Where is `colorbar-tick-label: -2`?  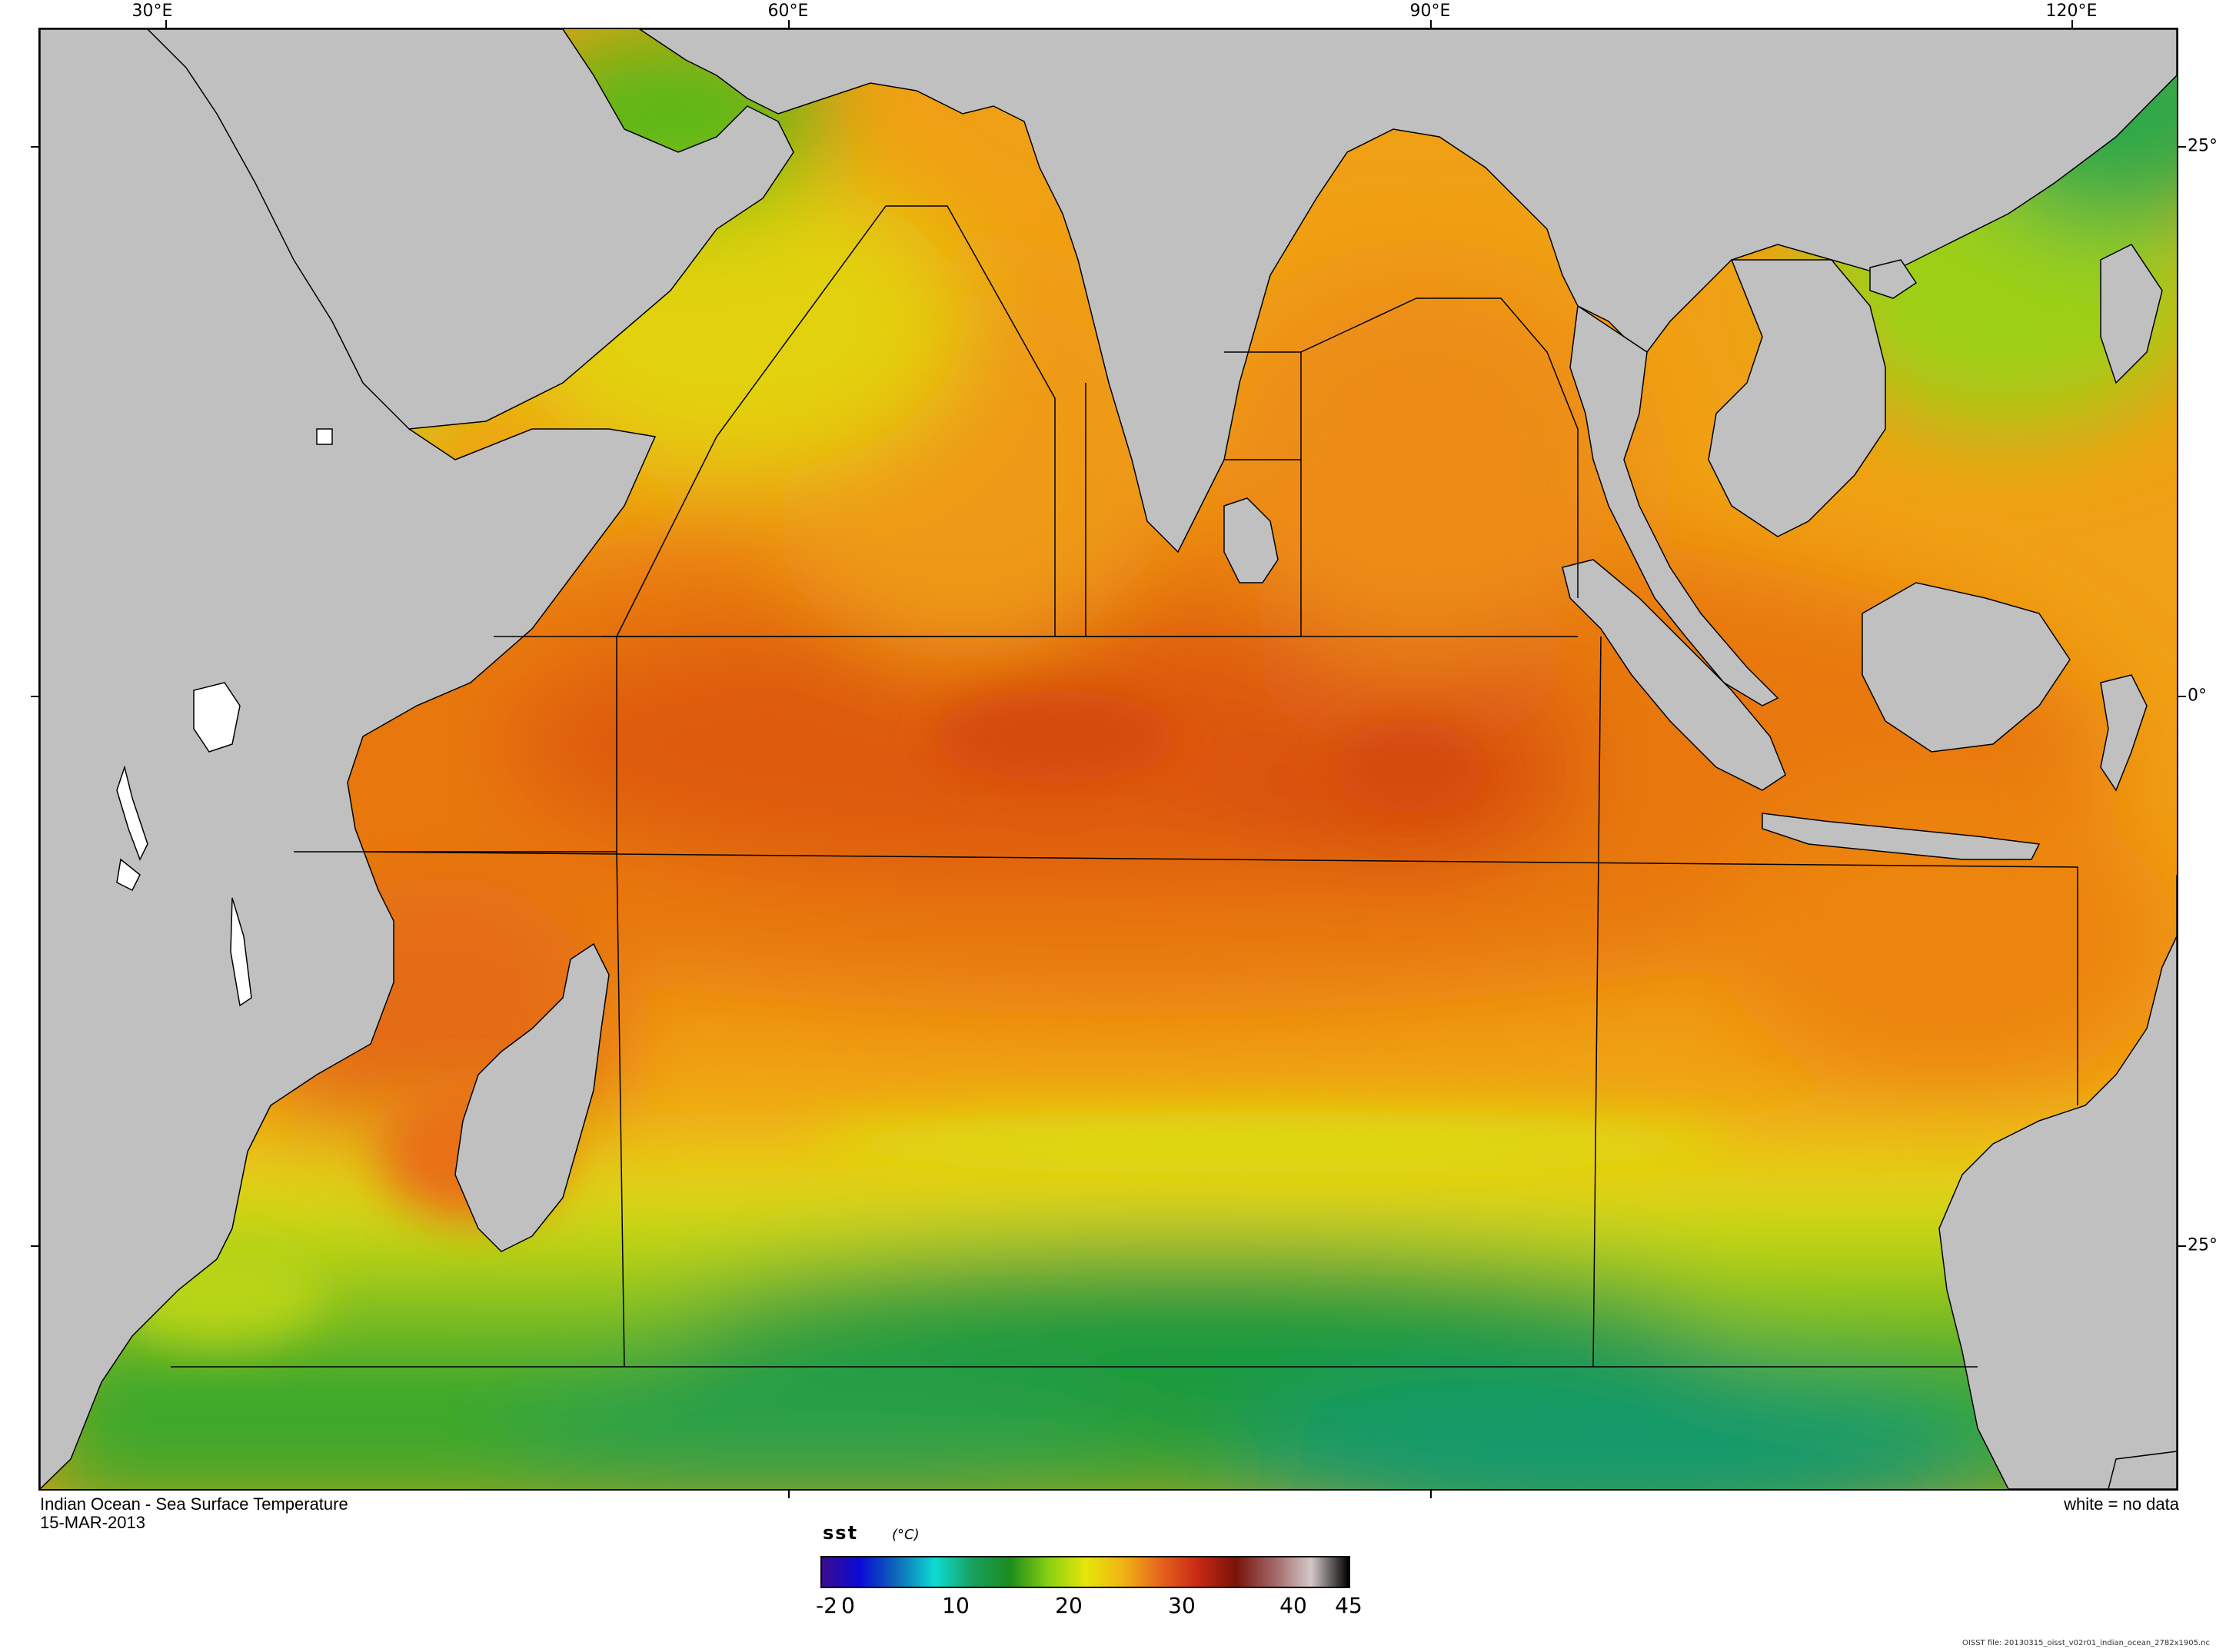 colorbar-tick-label: -2 is located at coordinates (827, 1606).